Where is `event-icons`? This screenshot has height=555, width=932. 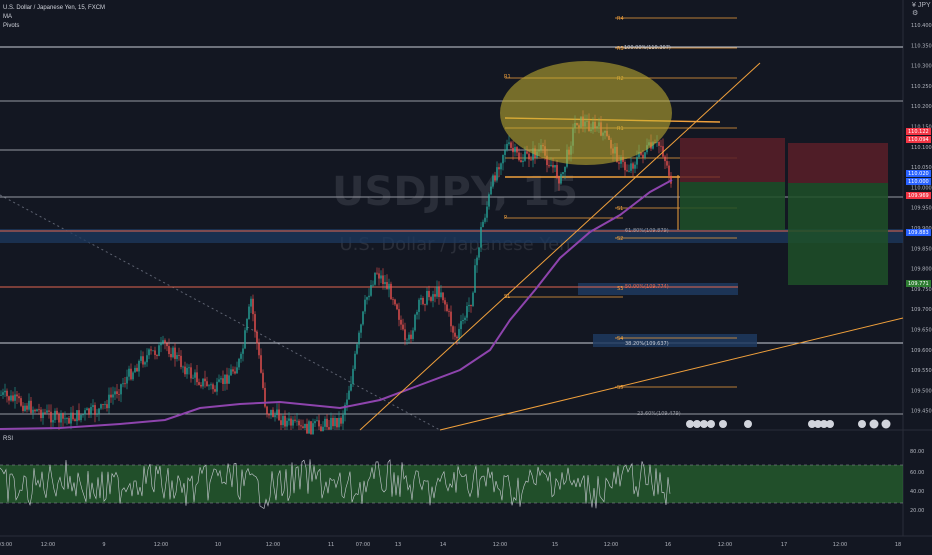
event-icons is located at coordinates (788, 424).